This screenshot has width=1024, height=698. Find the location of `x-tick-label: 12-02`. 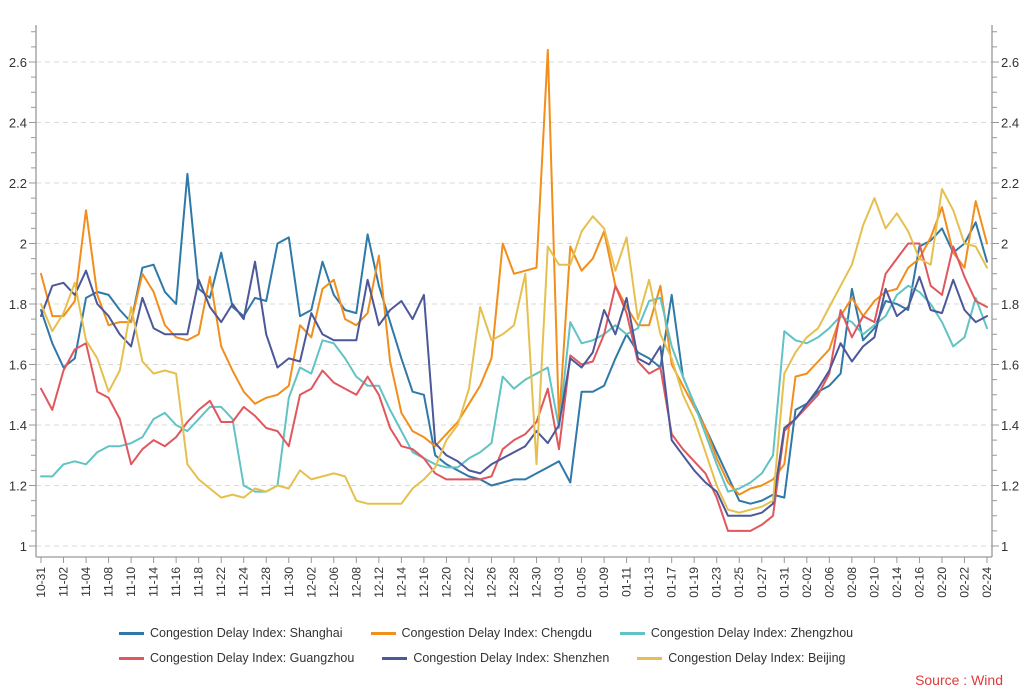

x-tick-label: 12-02 is located at coordinates (311, 582).